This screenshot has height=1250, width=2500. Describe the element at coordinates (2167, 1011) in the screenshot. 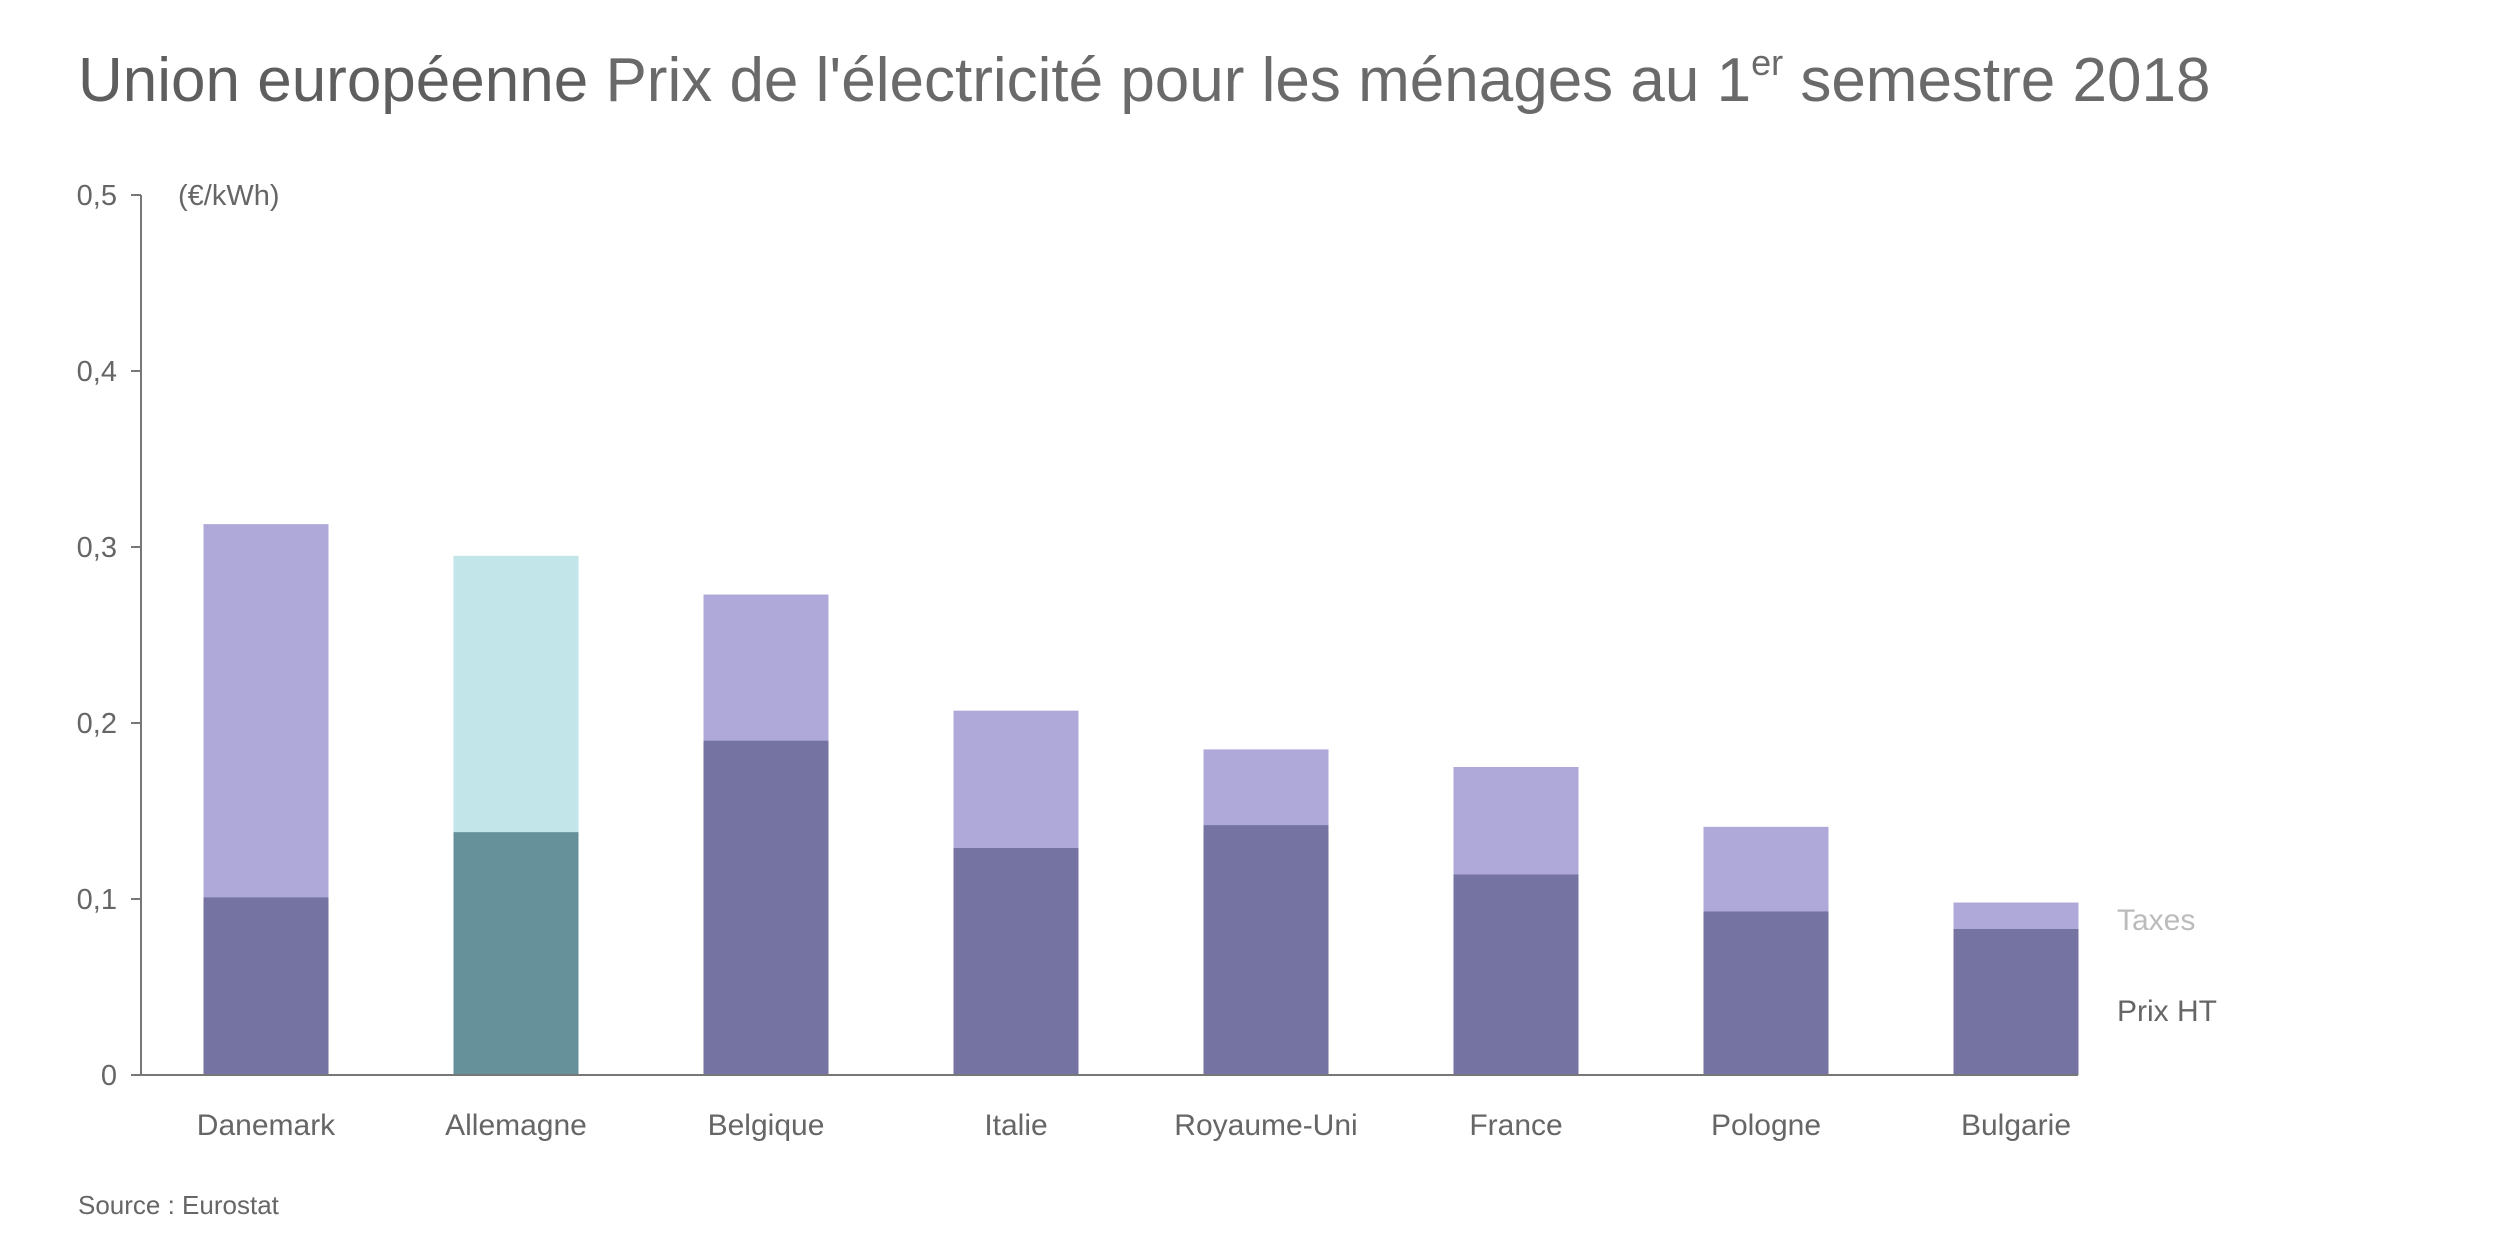

I see `legend-prix-ht: Prix HT` at that location.